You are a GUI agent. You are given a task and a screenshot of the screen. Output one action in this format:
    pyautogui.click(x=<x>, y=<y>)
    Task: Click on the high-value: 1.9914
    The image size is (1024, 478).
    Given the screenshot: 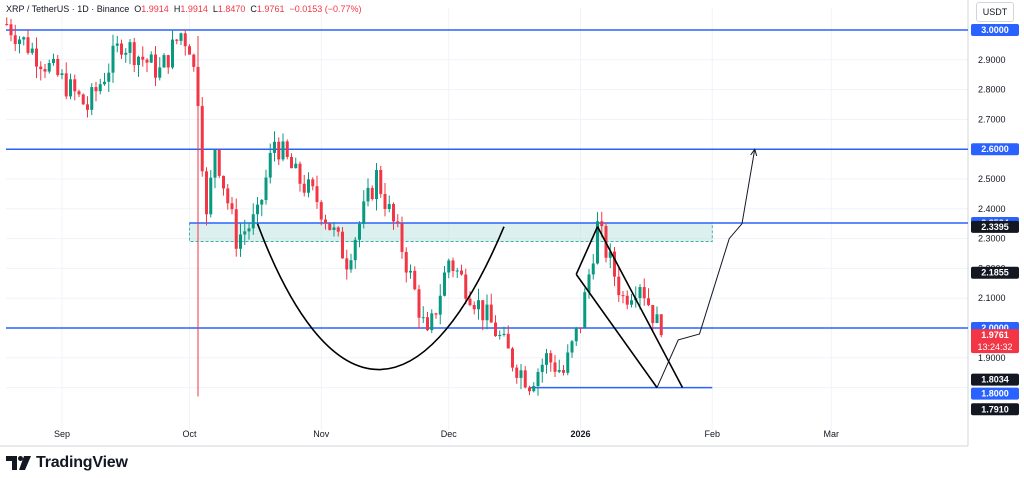 What is the action you would take?
    pyautogui.click(x=194, y=9)
    